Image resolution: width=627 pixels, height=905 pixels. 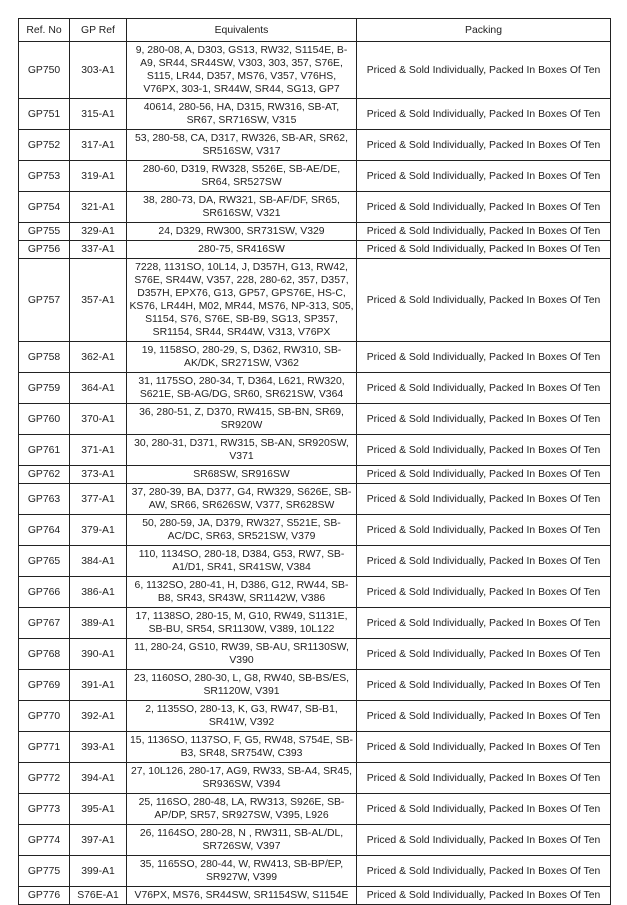 I want to click on gp-ref-cell: 392-A1, so click(x=98, y=716).